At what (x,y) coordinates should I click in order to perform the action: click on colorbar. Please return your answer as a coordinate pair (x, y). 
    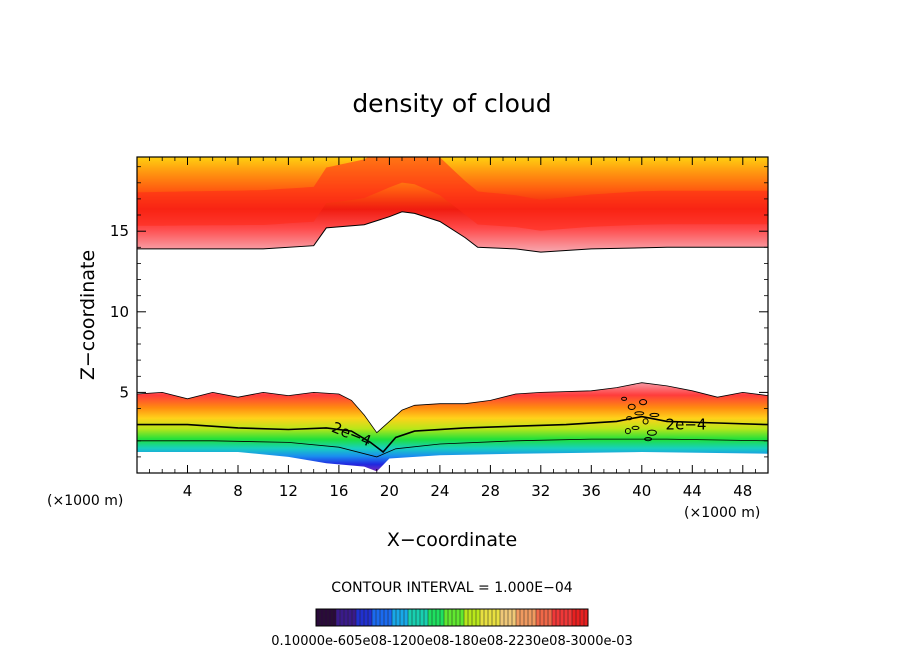
    Looking at the image, I should click on (452, 617).